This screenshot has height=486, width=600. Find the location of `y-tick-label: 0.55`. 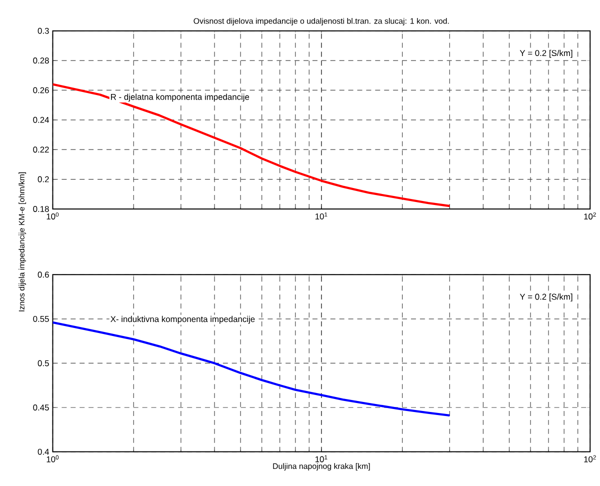

y-tick-label: 0.55 is located at coordinates (41, 319).